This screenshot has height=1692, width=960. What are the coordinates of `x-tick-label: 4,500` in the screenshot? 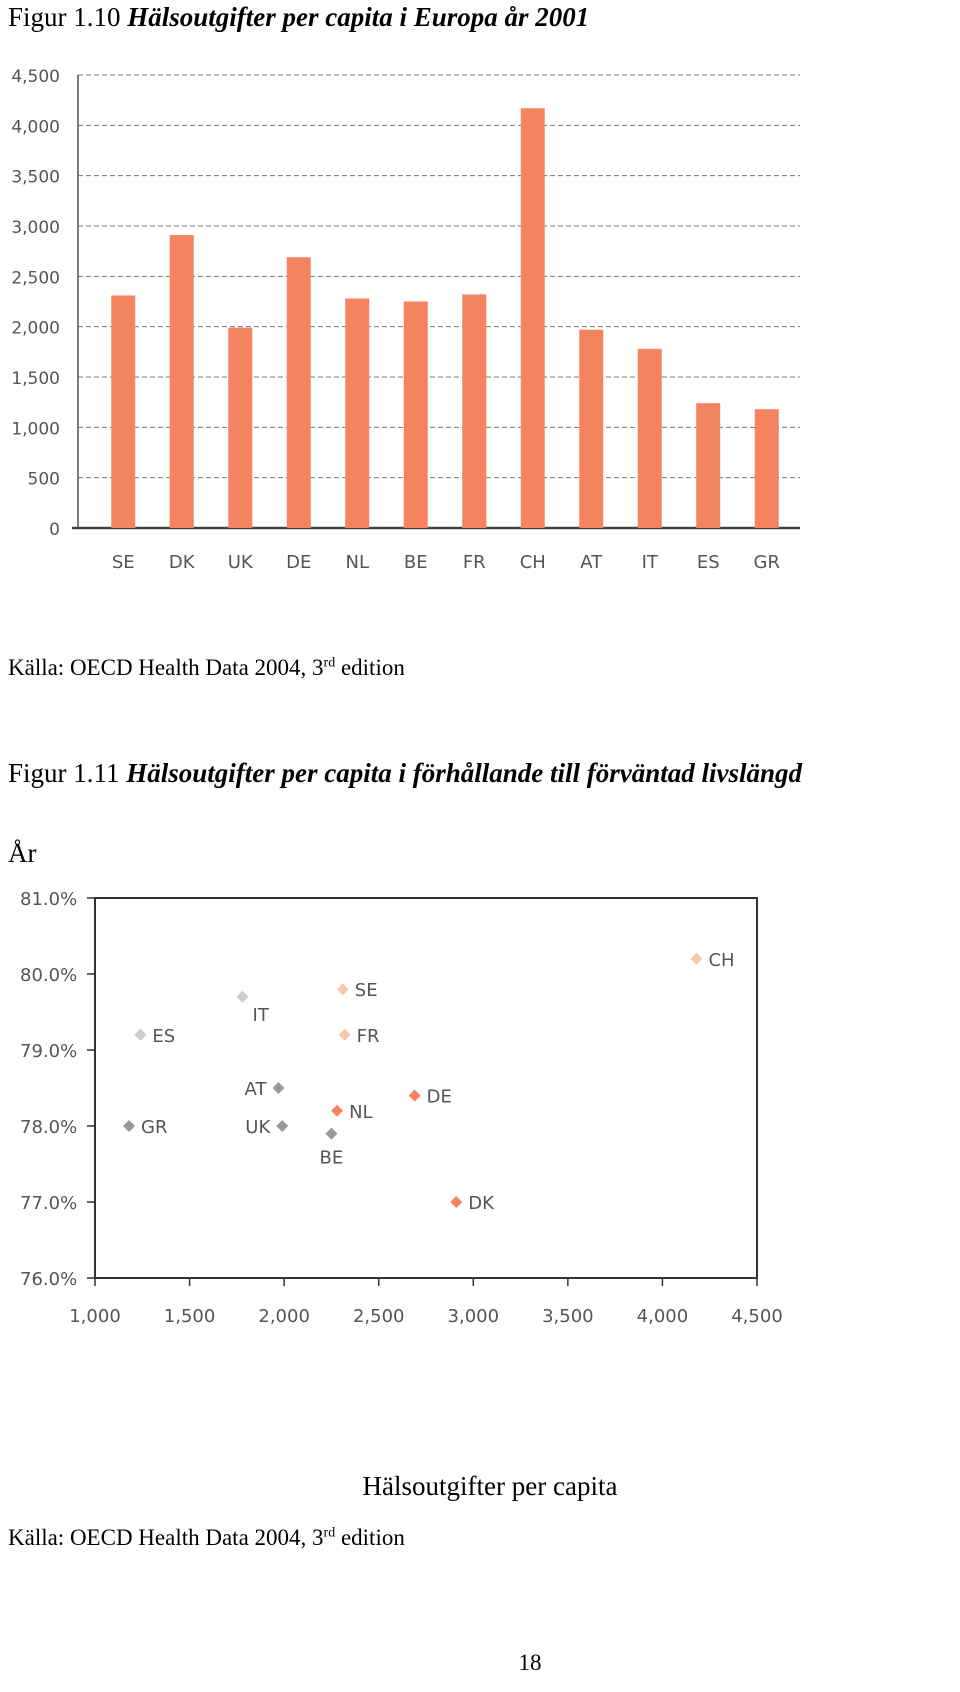 It's located at (757, 1316).